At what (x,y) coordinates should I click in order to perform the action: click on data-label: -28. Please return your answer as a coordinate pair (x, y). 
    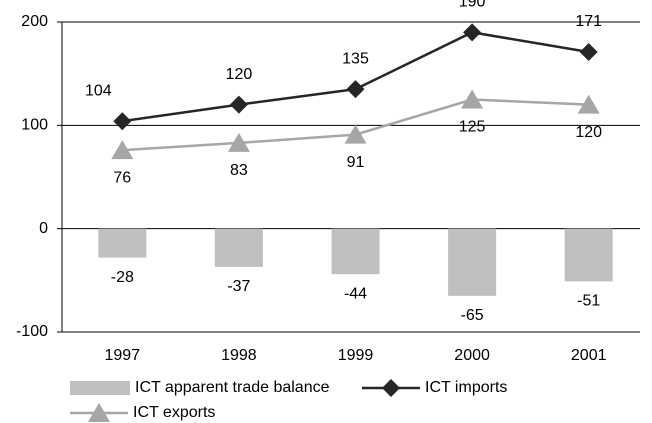
    Looking at the image, I should click on (122, 277).